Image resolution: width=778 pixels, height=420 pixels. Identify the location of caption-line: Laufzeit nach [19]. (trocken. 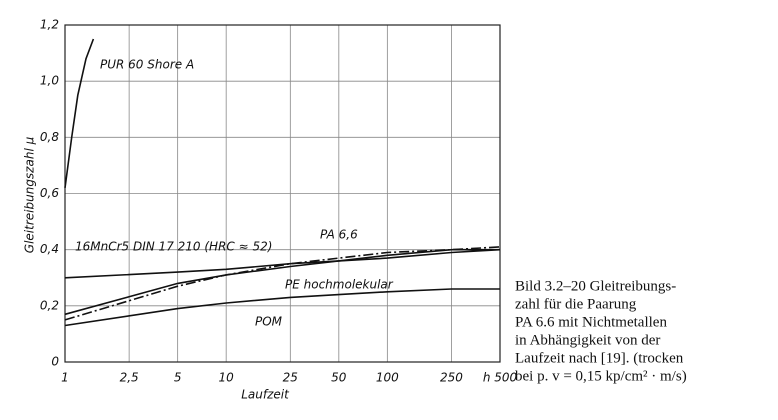
(599, 358).